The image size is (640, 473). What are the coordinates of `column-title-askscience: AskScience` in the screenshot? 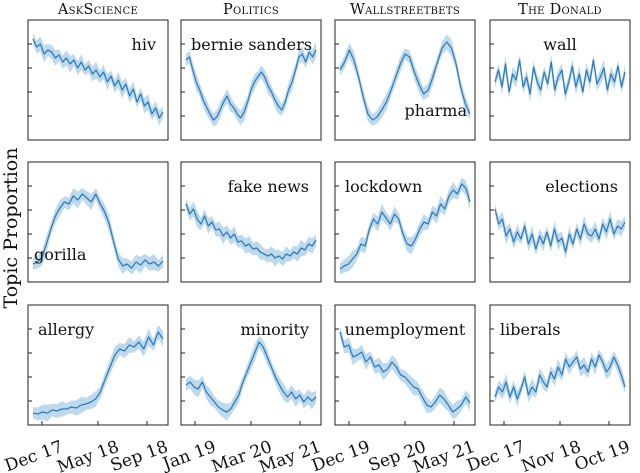 It's located at (97, 10).